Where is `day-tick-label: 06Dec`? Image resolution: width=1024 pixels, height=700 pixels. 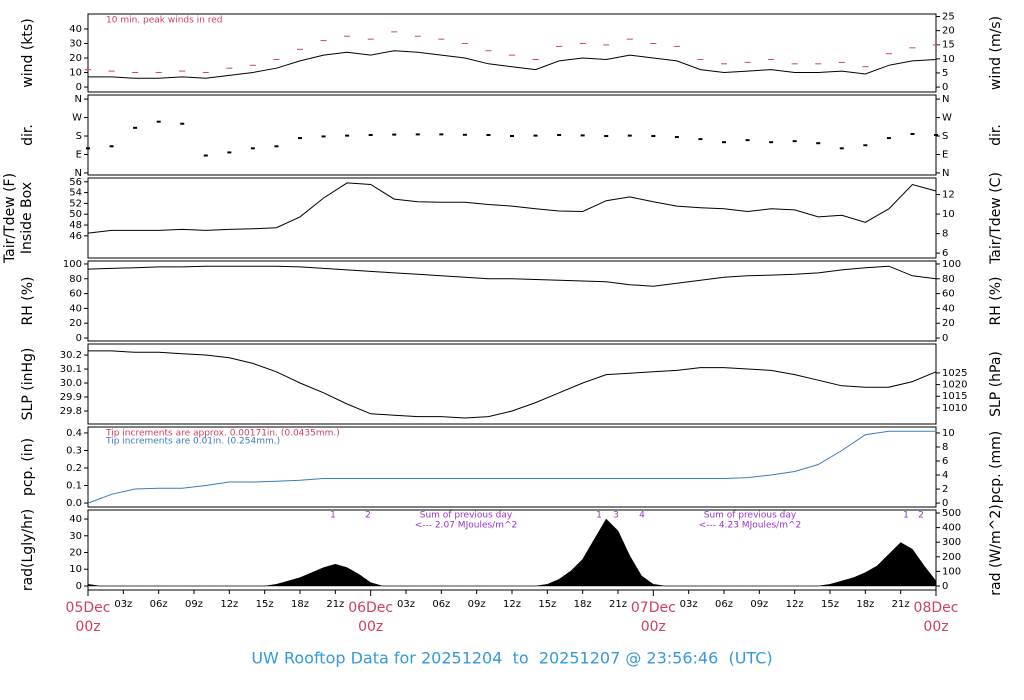 day-tick-label: 06Dec is located at coordinates (370, 608).